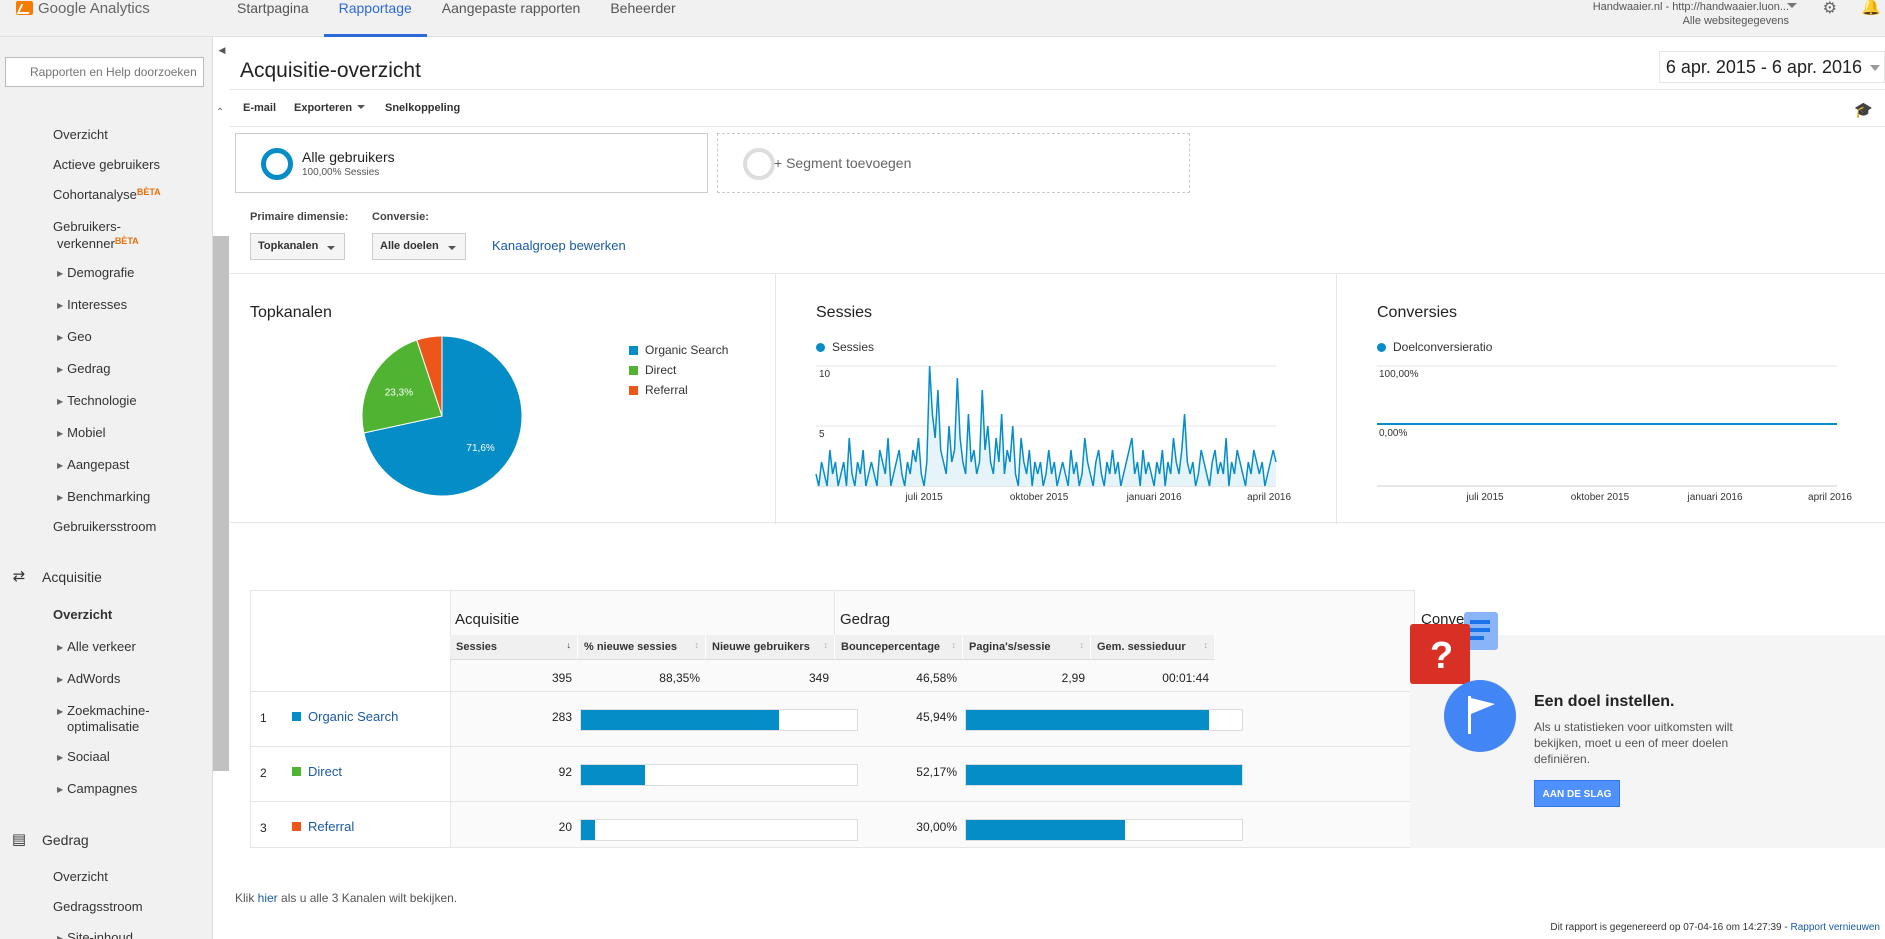  I want to click on column-header-gem-sessieduur: Gem. sessieduur ↕, so click(1153, 647).